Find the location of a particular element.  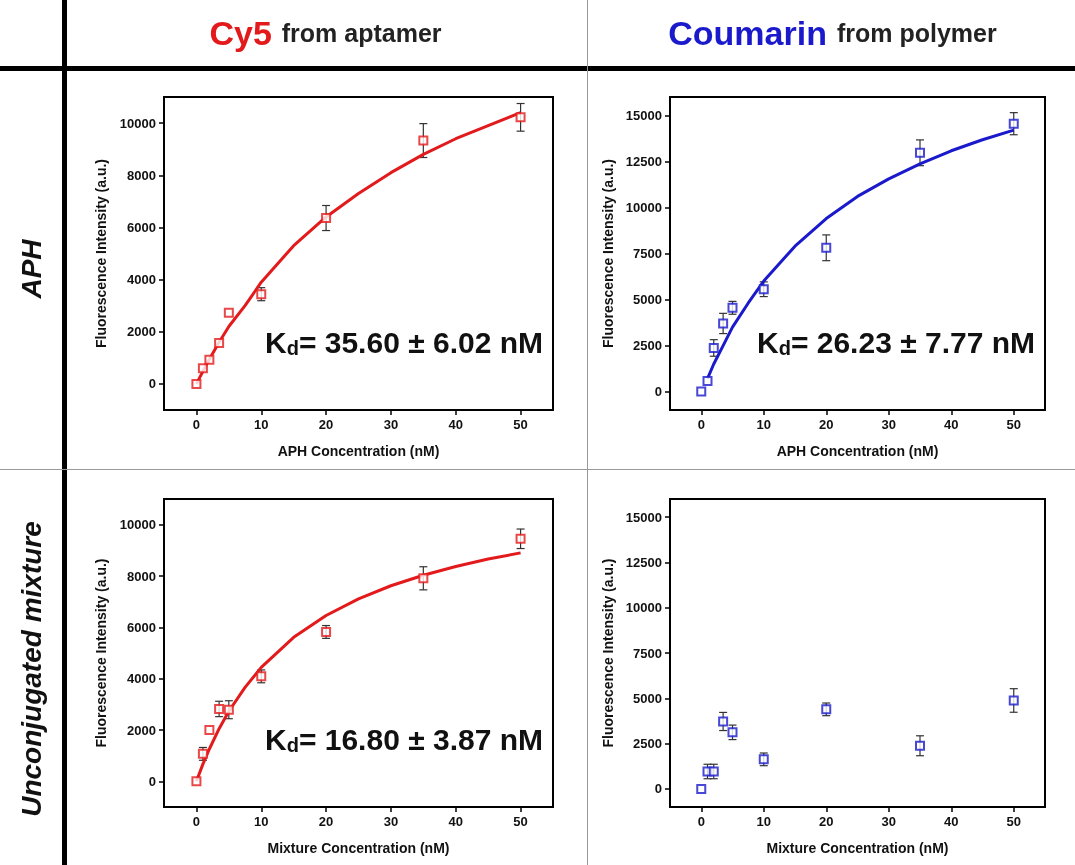

chart-title: Cy5 from aptamer is located at coordinates (325, 33).